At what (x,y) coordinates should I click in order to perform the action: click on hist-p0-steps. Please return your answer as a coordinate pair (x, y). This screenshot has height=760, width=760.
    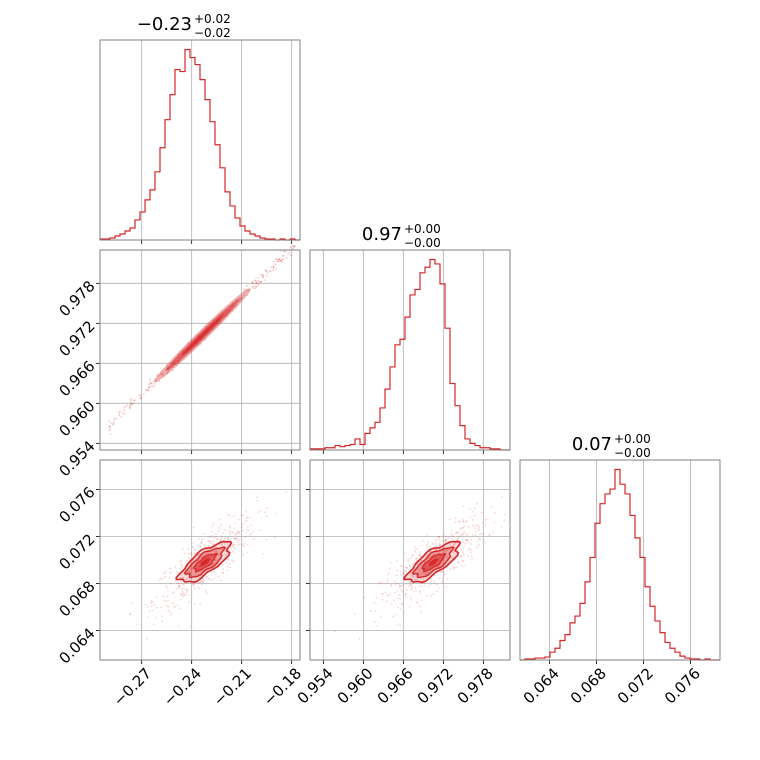
    Looking at the image, I should click on (199, 144).